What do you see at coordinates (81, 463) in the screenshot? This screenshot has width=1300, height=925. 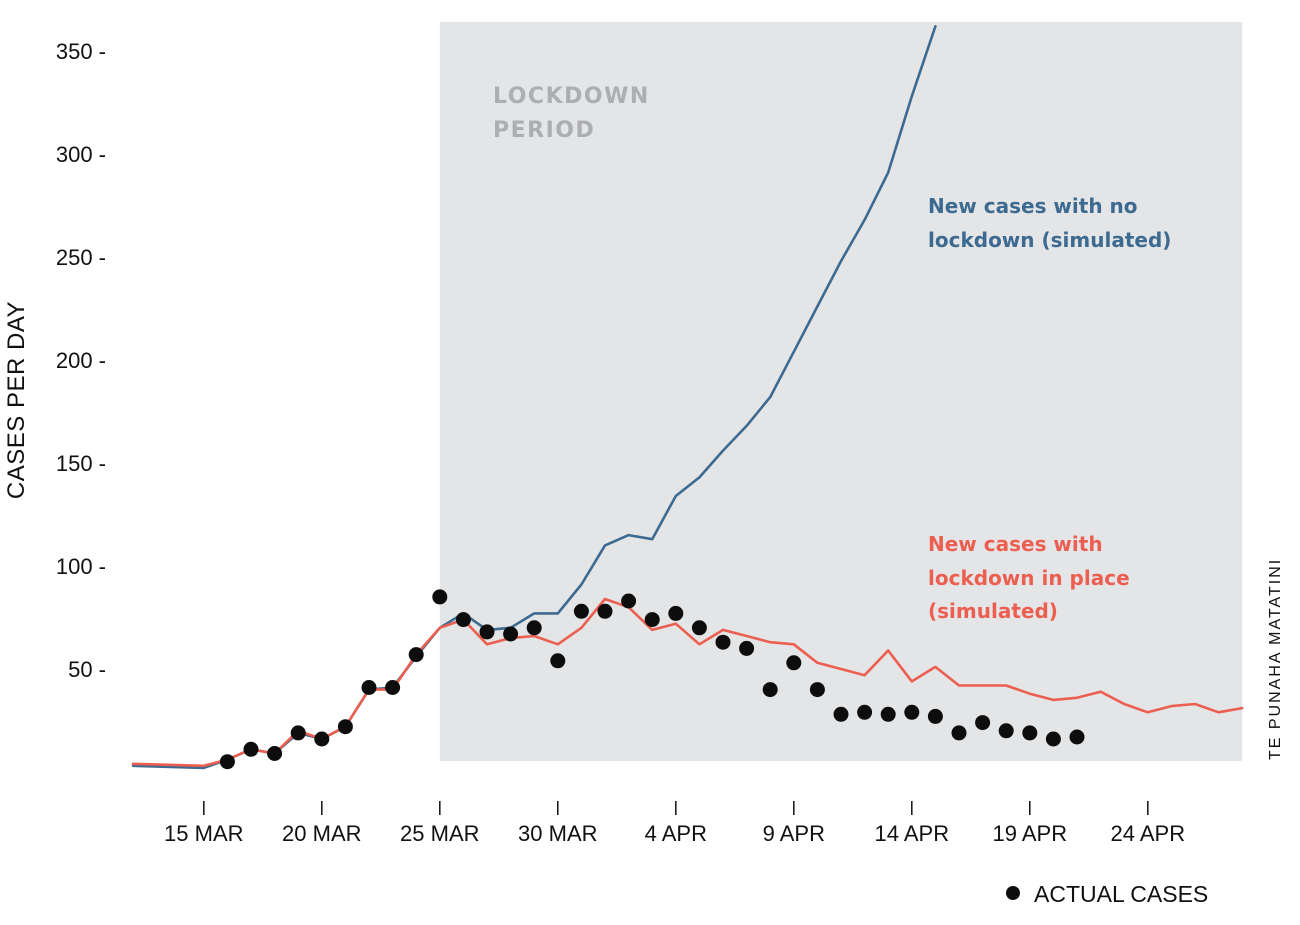 I see `y-tick-label: 150 -` at bounding box center [81, 463].